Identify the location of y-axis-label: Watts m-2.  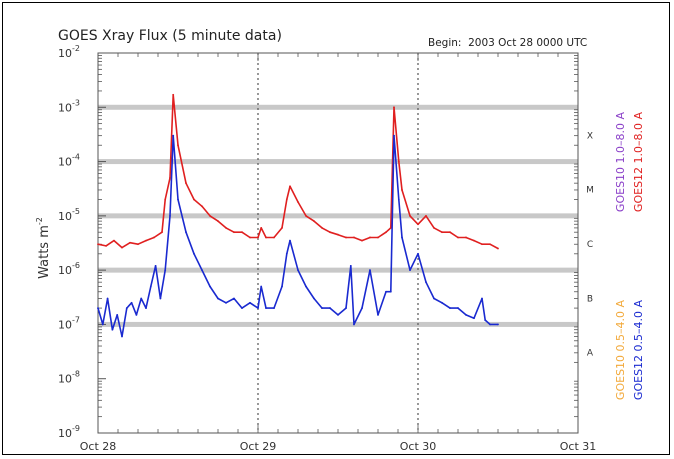
(43, 248).